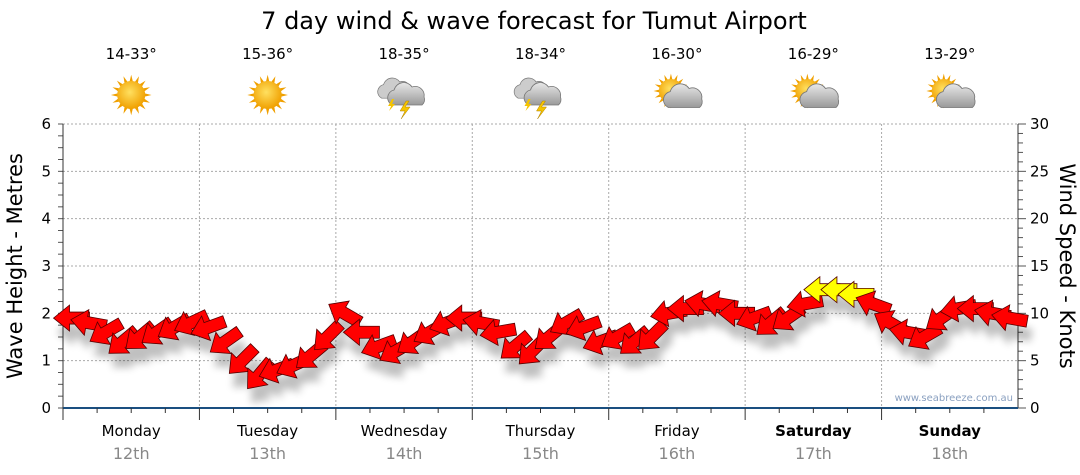 Image resolution: width=1080 pixels, height=475 pixels. Describe the element at coordinates (1039, 171) in the screenshot. I see `right-tick-label: 25` at that location.